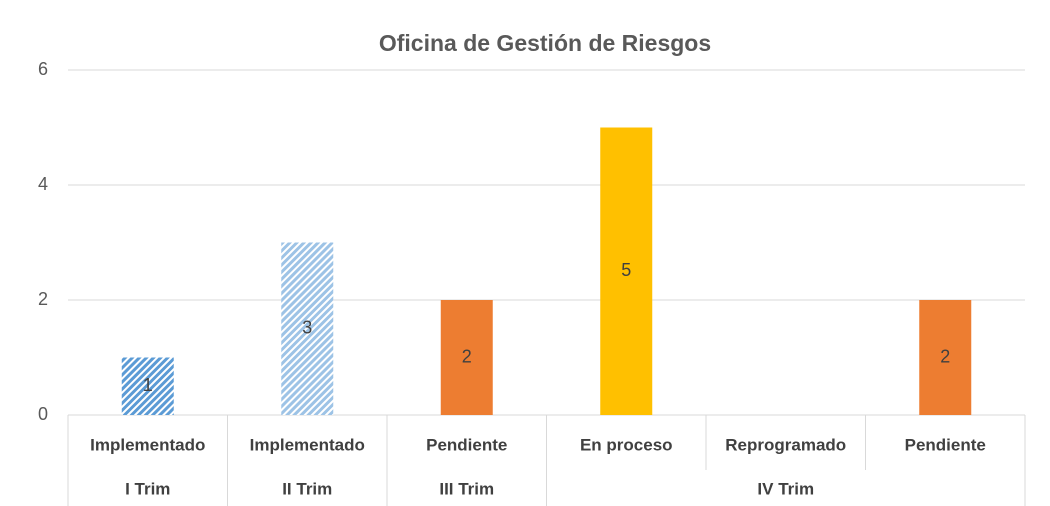 This screenshot has width=1050, height=506. What do you see at coordinates (785, 488) in the screenshot?
I see `group-label: IV Trim` at bounding box center [785, 488].